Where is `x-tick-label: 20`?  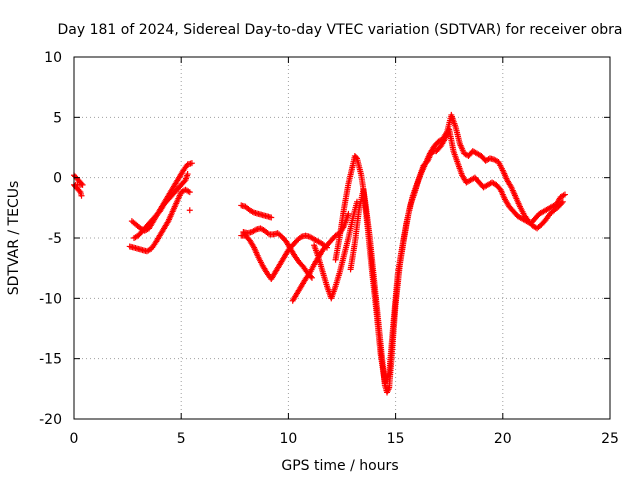
x-tick-label: 20 is located at coordinates (503, 439).